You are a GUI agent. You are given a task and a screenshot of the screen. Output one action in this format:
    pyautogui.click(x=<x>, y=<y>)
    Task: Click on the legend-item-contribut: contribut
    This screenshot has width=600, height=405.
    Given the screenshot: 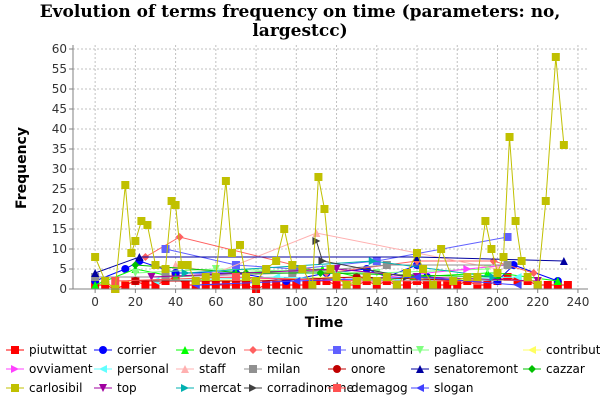 What is the action you would take?
    pyautogui.click(x=561, y=350)
    